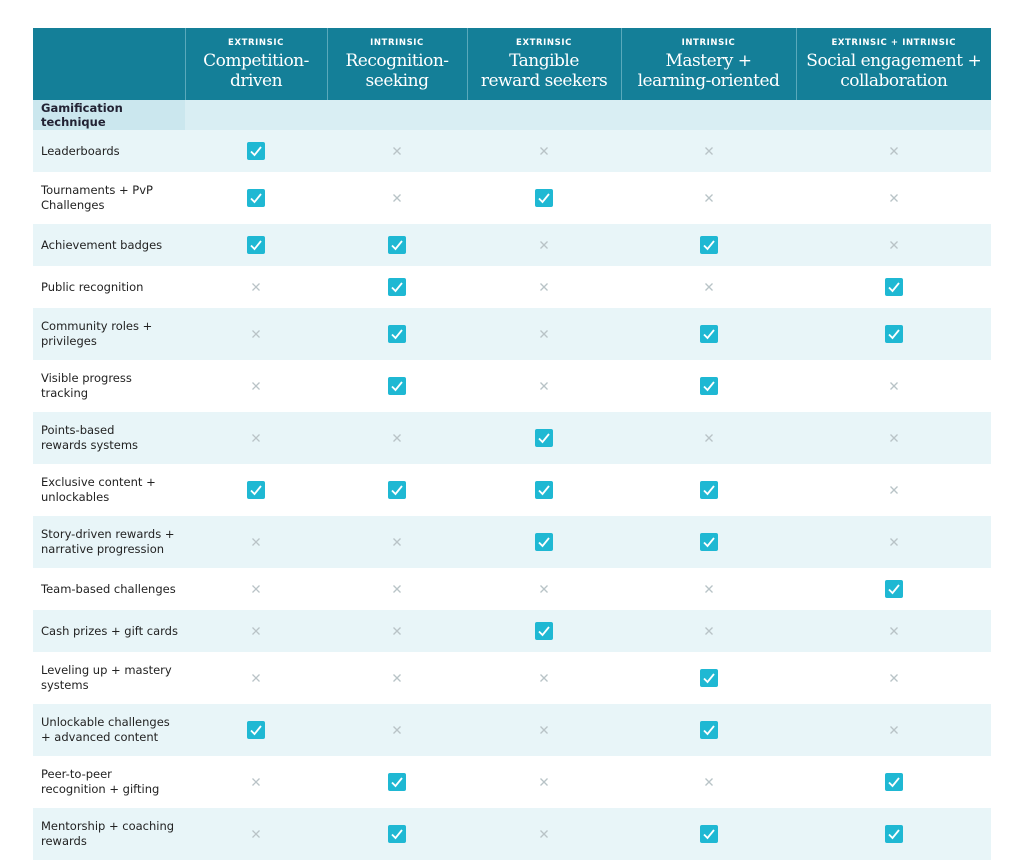 Image resolution: width=1024 pixels, height=868 pixels. I want to click on technique-line: tracking, so click(65, 393).